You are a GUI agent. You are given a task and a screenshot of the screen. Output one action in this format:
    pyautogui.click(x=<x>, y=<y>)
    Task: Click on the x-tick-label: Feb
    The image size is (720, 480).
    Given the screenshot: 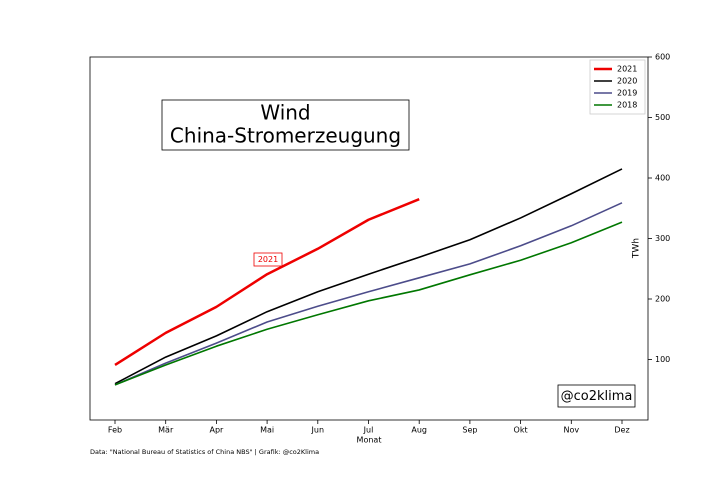 What is the action you would take?
    pyautogui.click(x=115, y=430)
    